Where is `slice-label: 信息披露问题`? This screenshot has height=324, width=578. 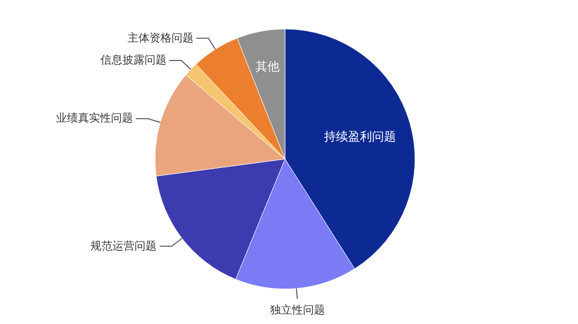 slice-label: 信息披露问题 is located at coordinates (133, 59).